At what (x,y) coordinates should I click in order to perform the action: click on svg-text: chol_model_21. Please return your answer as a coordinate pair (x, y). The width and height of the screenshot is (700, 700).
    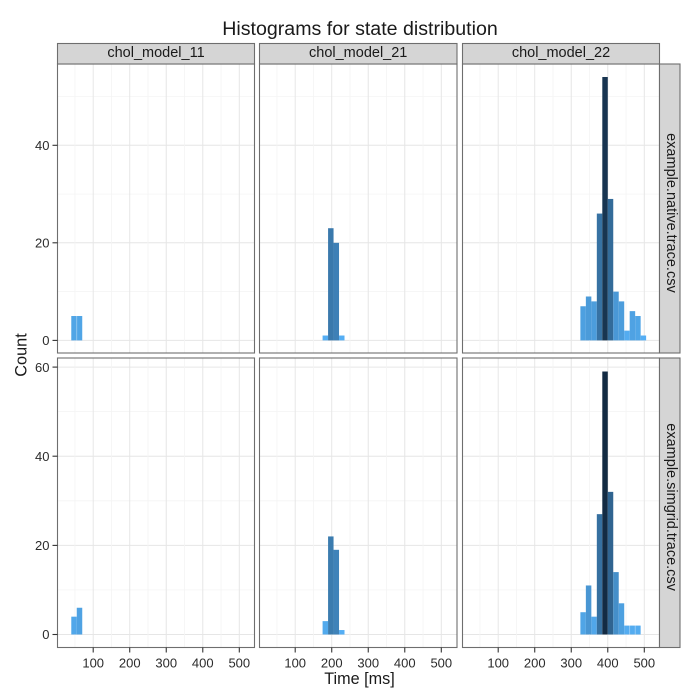
    Looking at the image, I should click on (358, 53).